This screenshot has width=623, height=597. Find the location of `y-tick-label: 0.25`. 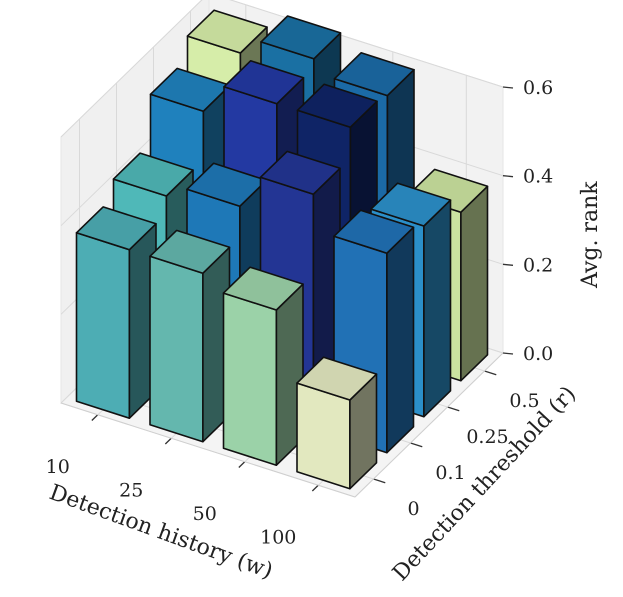

y-tick-label: 0.25 is located at coordinates (487, 437).